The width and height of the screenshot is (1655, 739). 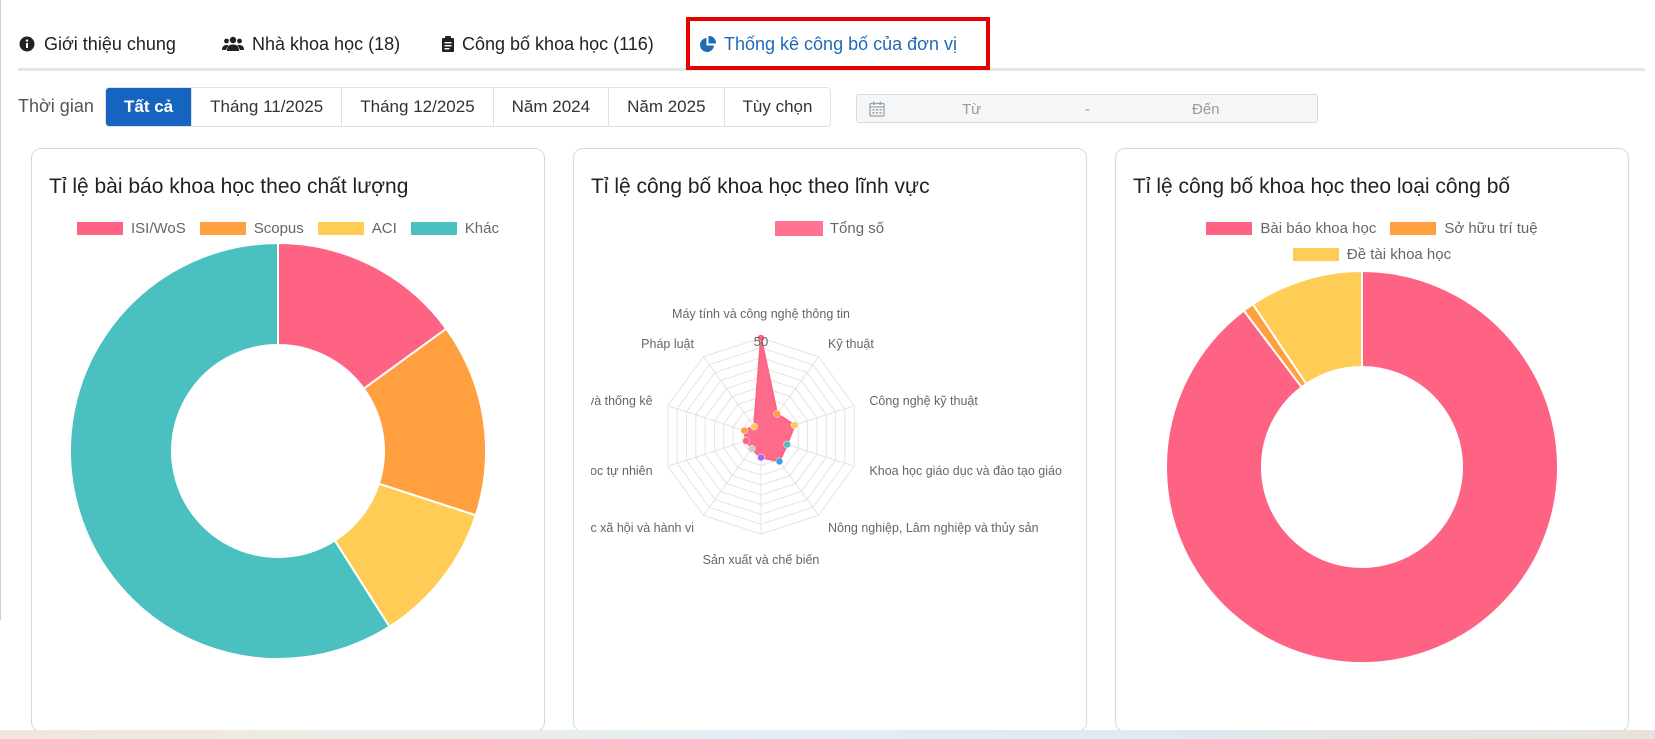 What do you see at coordinates (829, 228) in the screenshot?
I see `legend-item-total: Tổng số` at bounding box center [829, 228].